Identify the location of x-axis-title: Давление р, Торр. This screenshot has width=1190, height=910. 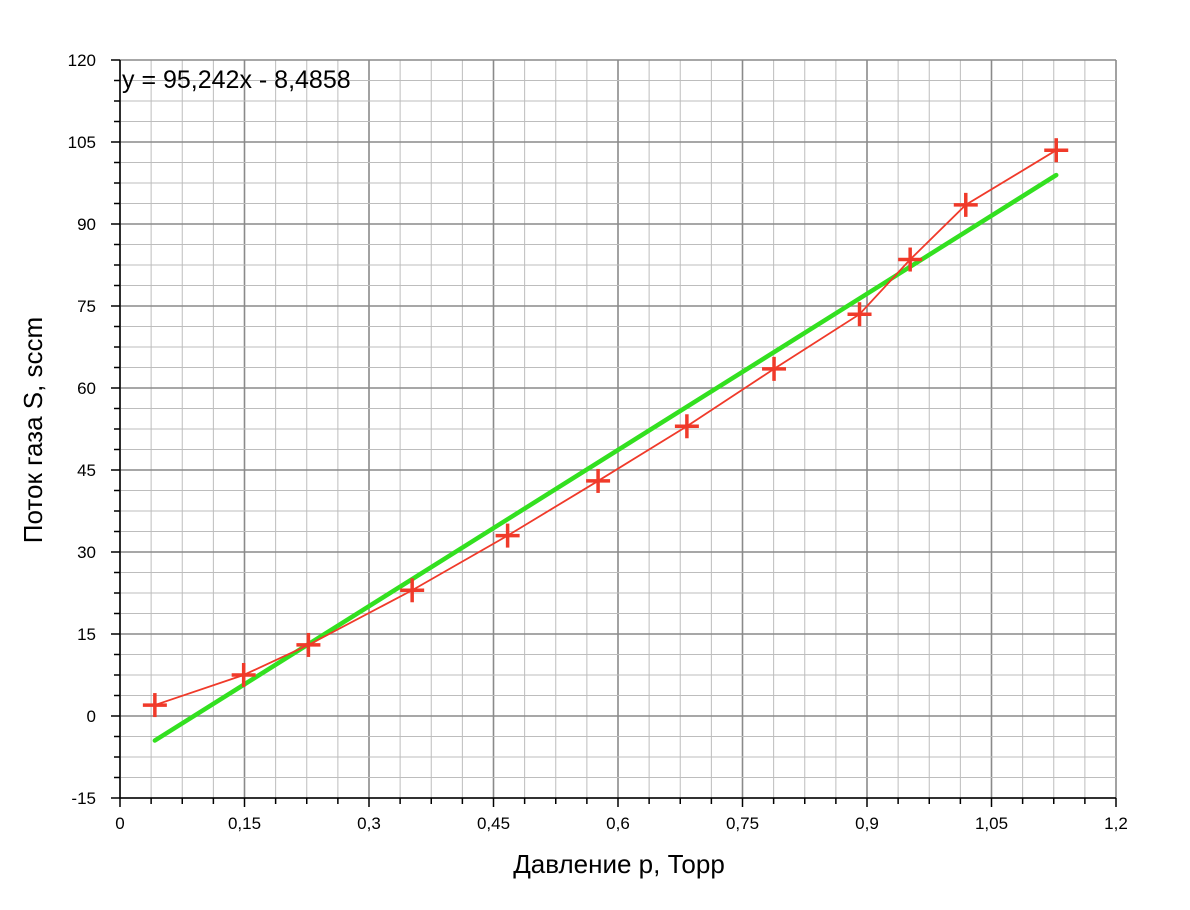
(619, 864).